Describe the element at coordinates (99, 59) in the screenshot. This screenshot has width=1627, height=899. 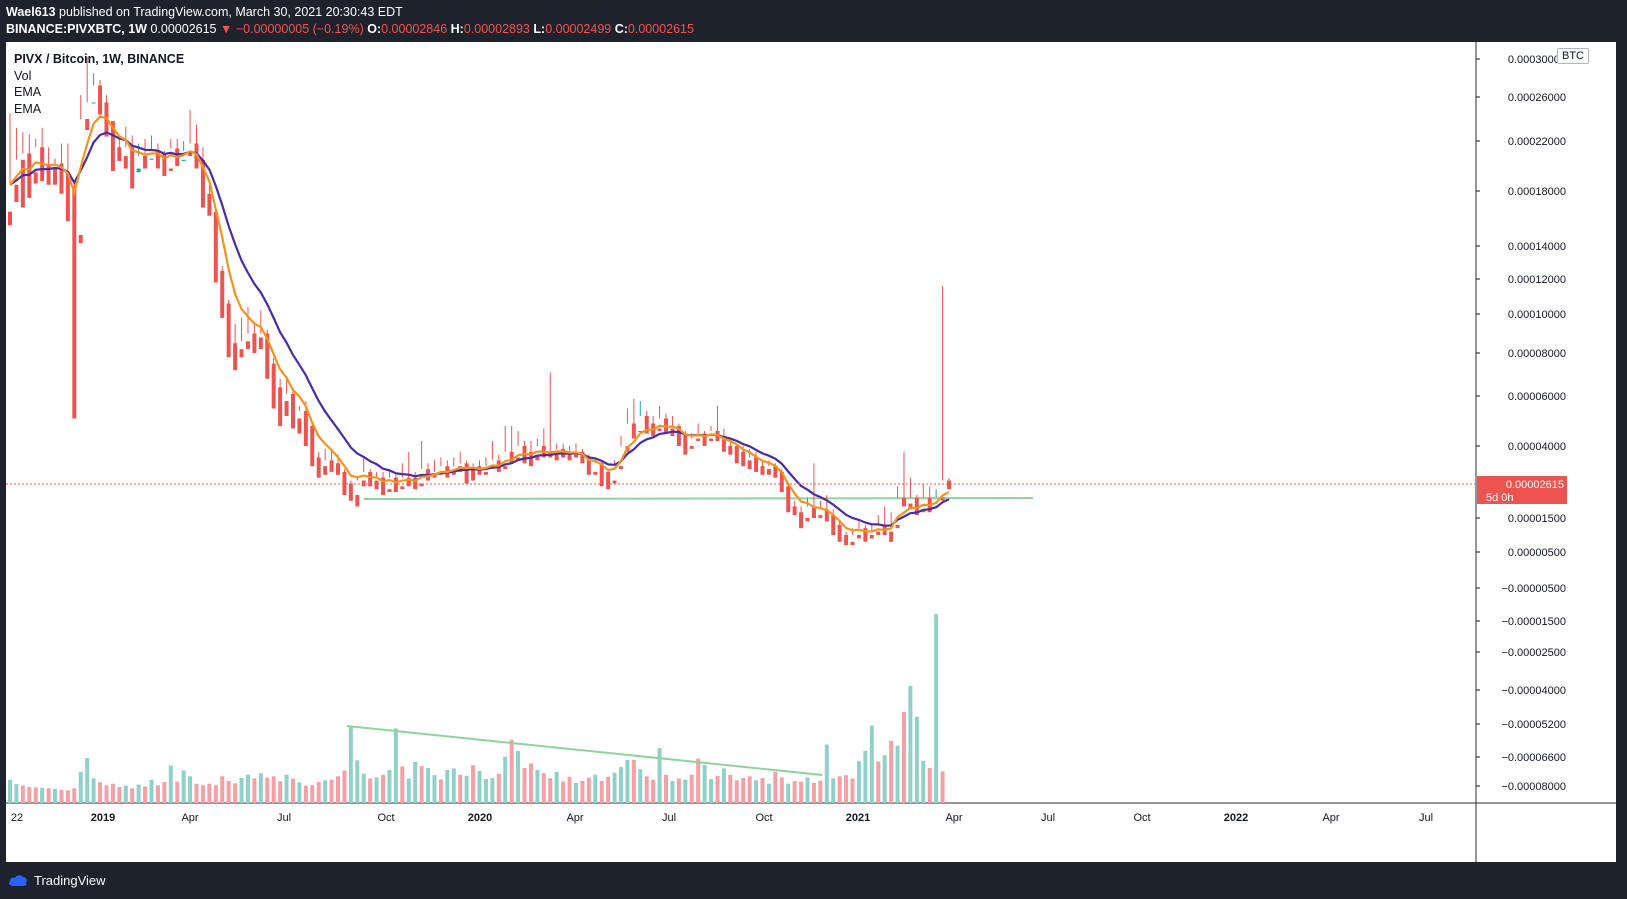
I see `legend-symbol: PIVX / Bitcoin, 1W, BINANCE` at that location.